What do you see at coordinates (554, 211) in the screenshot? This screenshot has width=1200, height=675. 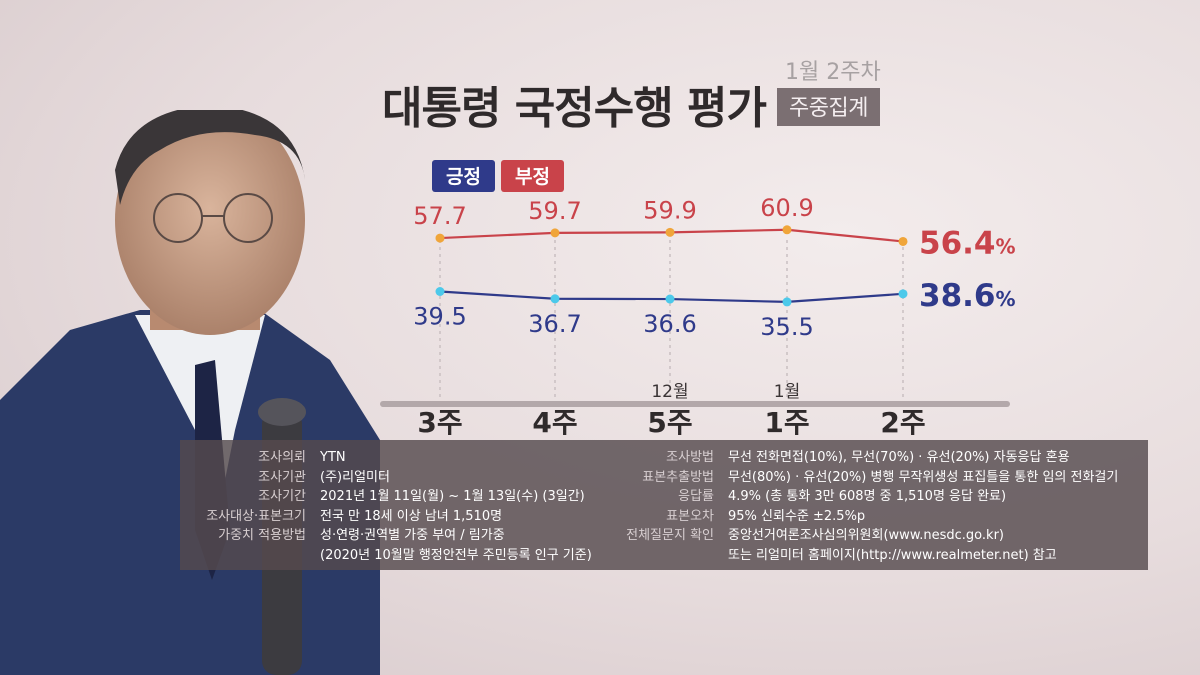 I see `data-label: 59.7` at bounding box center [554, 211].